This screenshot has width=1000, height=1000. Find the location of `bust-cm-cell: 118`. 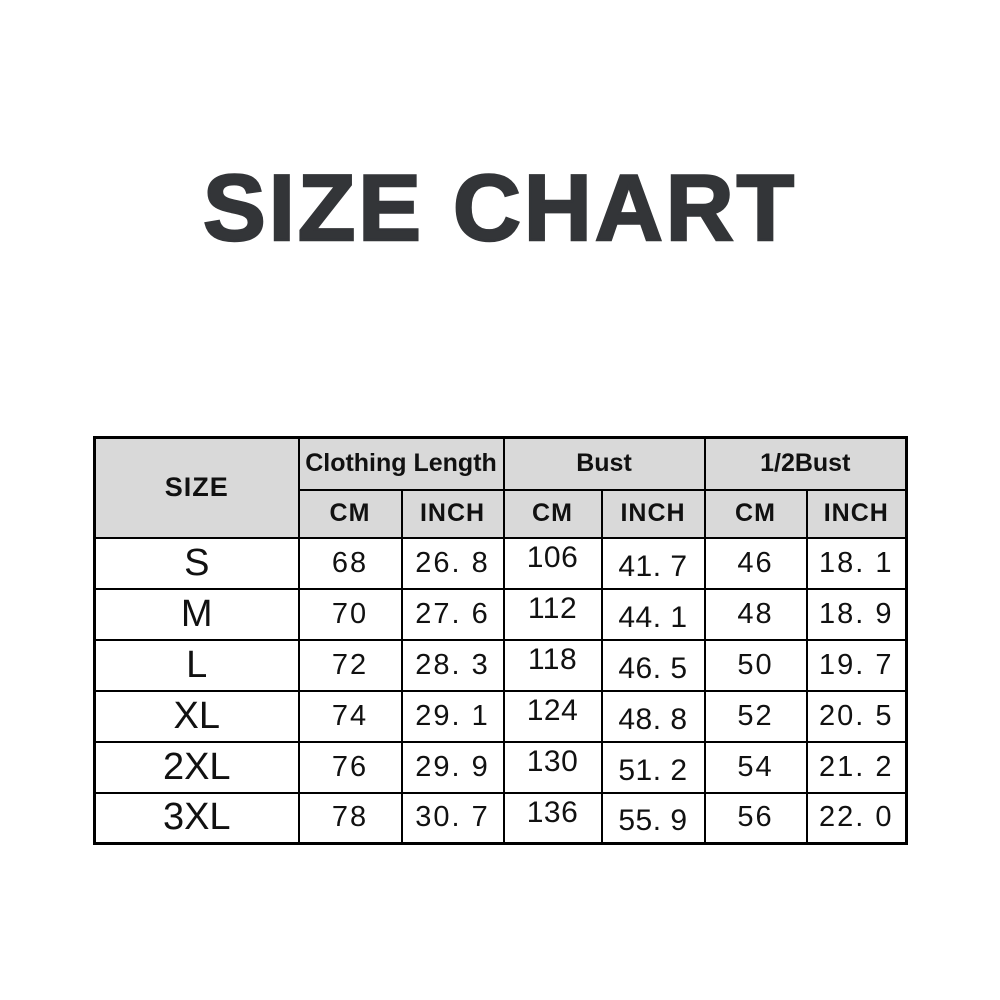

bust-cm-cell: 118 is located at coordinates (552, 665).